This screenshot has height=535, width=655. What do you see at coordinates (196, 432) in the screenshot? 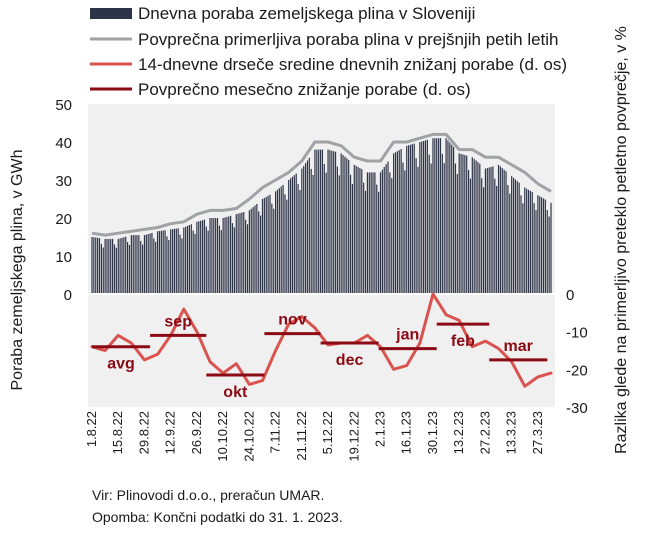
I see `x-tick-label: 26.9.22` at bounding box center [196, 432].